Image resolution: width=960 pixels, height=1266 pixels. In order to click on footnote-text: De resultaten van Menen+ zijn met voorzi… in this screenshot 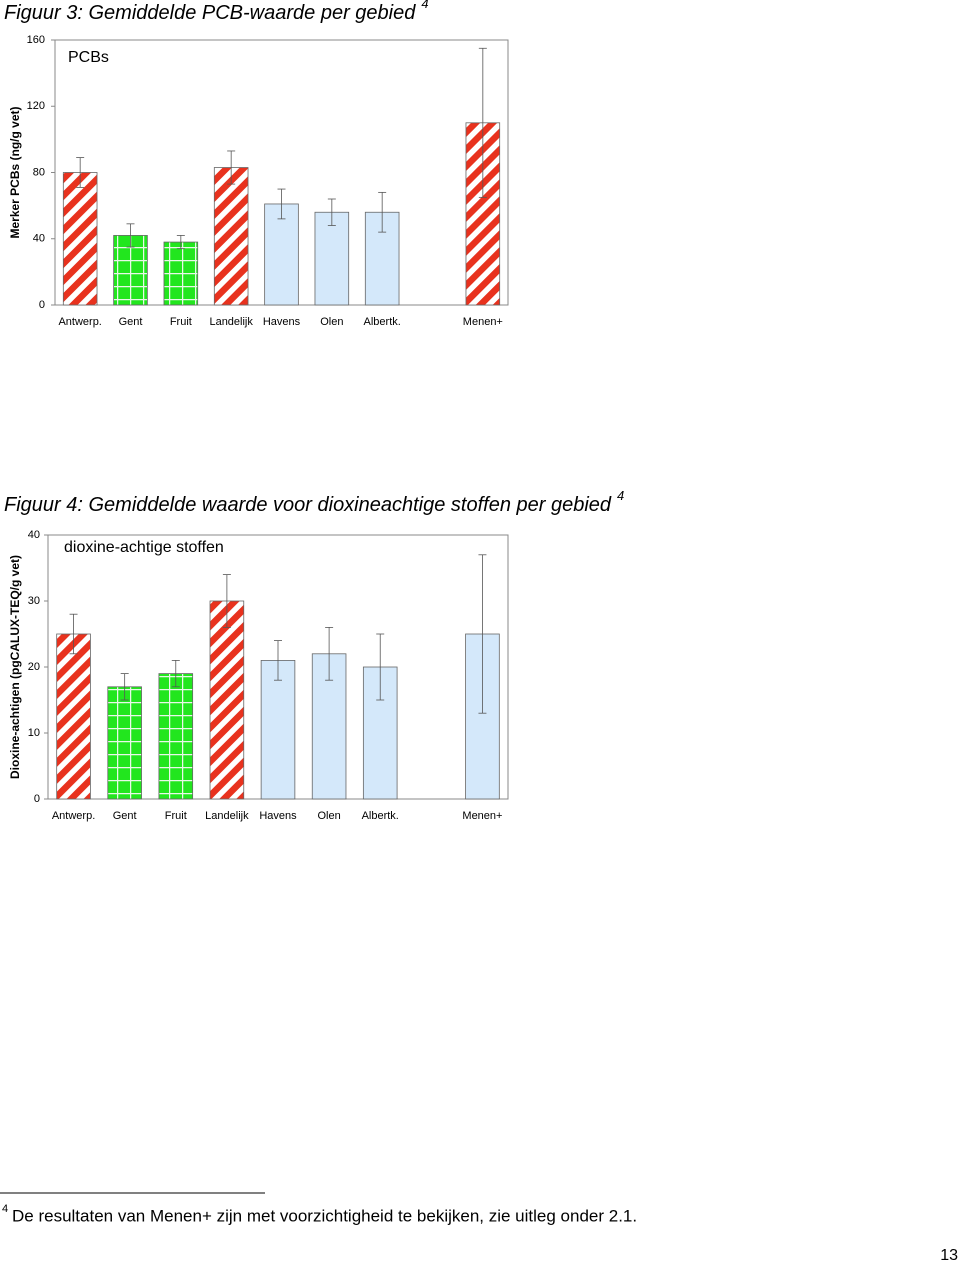, I will do `click(324, 1215)`.